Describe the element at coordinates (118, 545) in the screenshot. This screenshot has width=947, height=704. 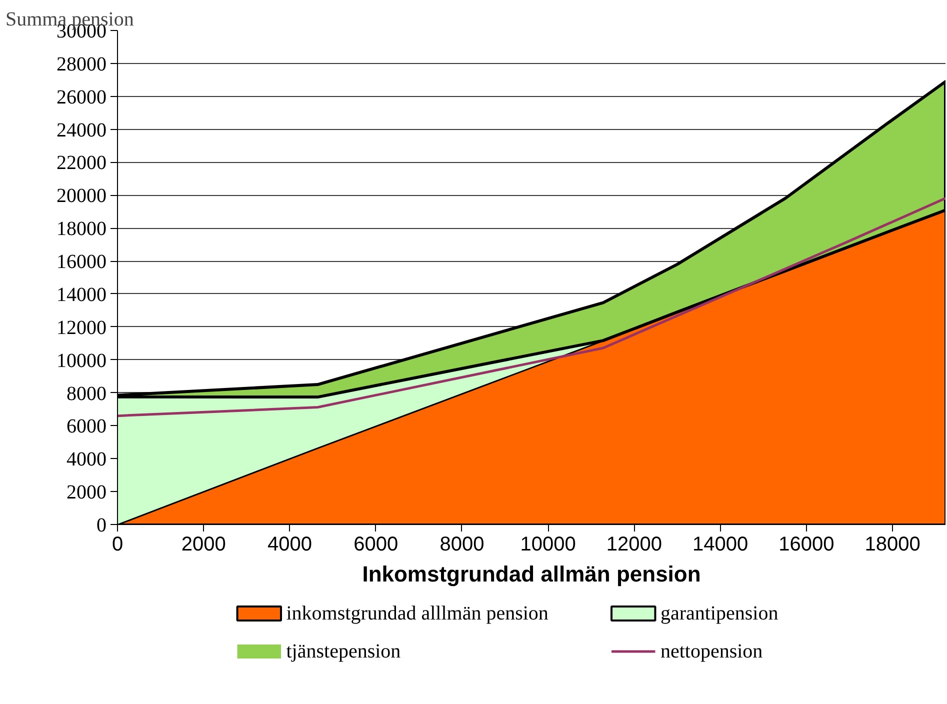
I see `x-tick-label: 0` at that location.